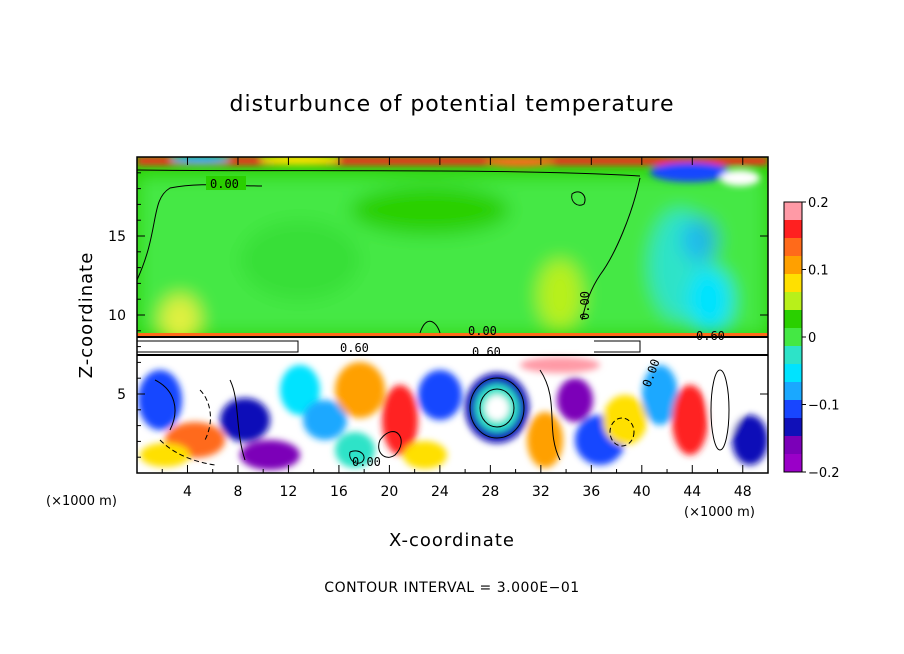 The image size is (904, 654). What do you see at coordinates (452, 335) in the screenshot?
I see `interface-band` at bounding box center [452, 335].